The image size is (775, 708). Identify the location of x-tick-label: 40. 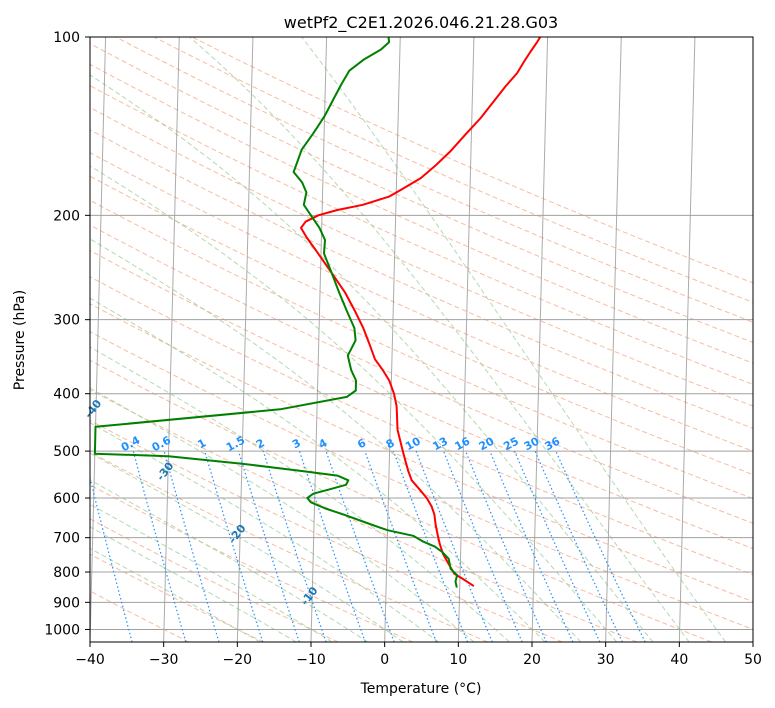
(679, 660).